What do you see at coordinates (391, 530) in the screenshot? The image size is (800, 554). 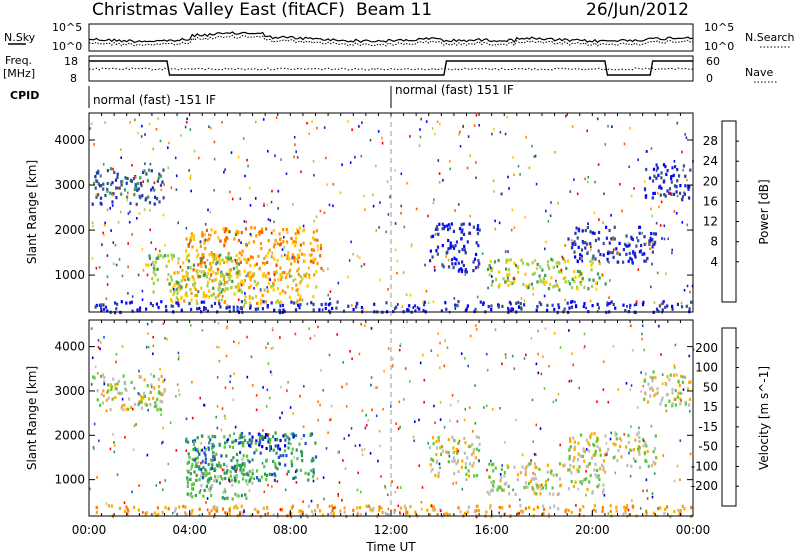 I see `x-tick-label: 12:00` at bounding box center [391, 530].